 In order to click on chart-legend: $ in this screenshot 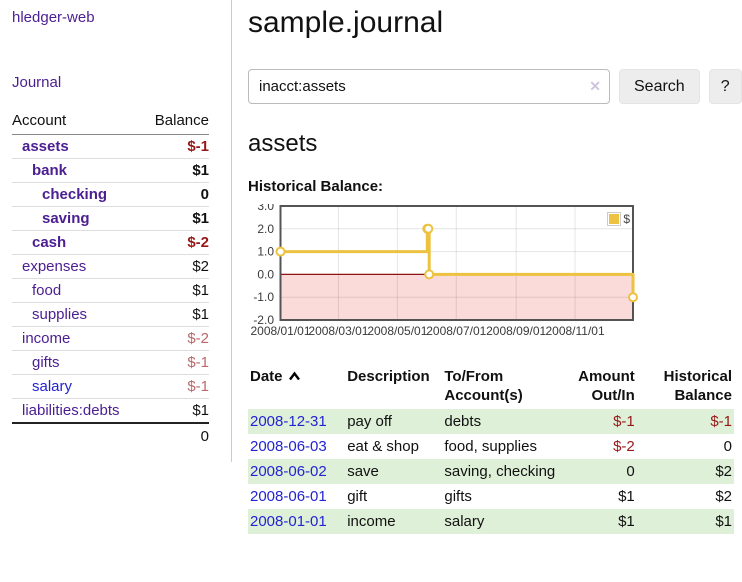, I will do `click(618, 219)`.